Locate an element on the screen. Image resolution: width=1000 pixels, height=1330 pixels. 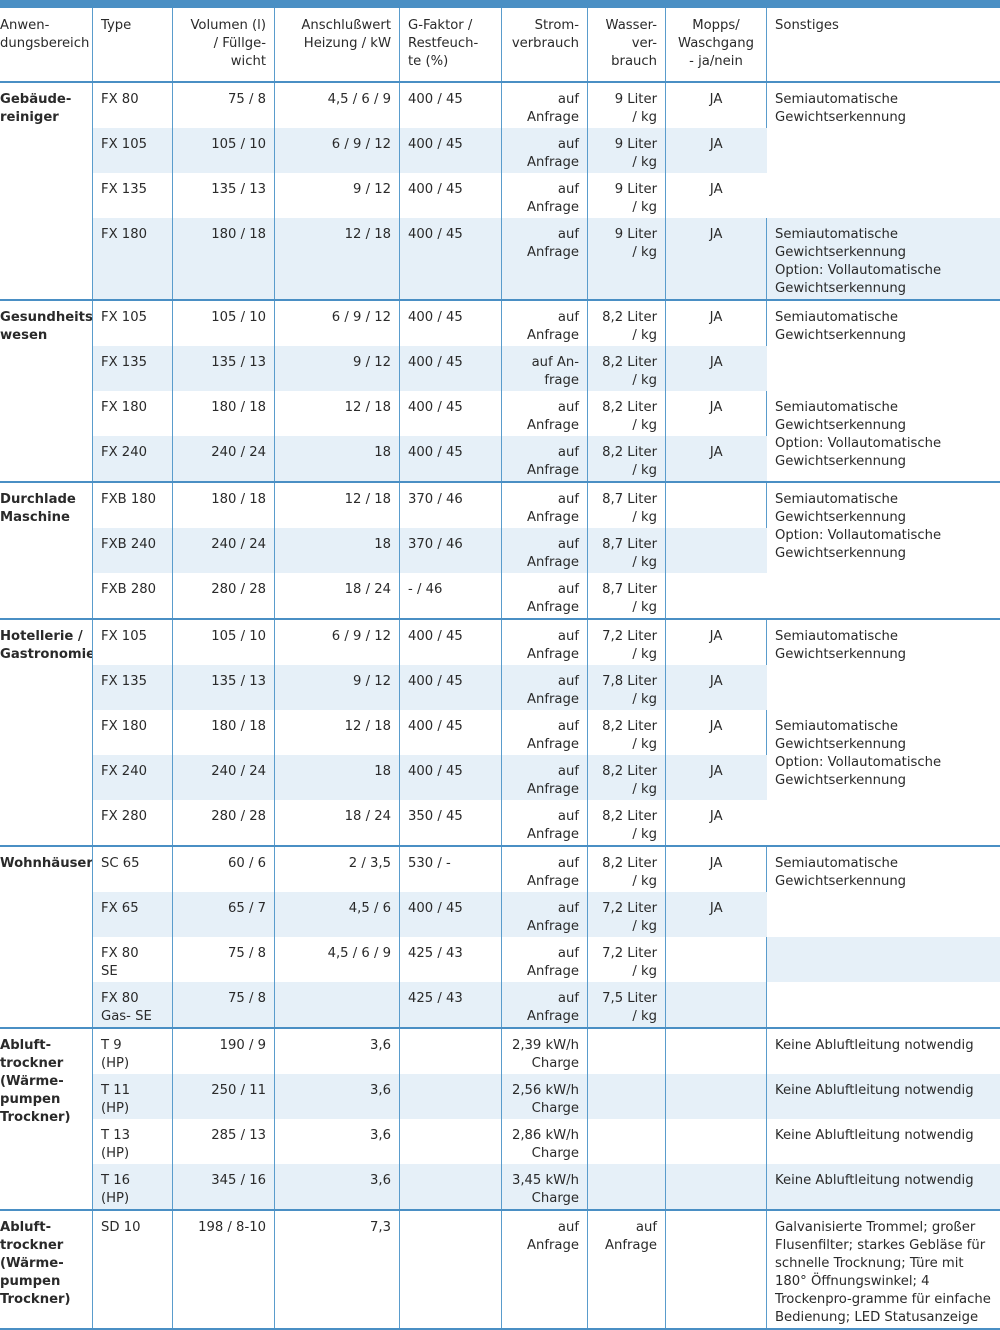
header-cell: Anwen- dungsbereich is located at coordinates (46, 45).